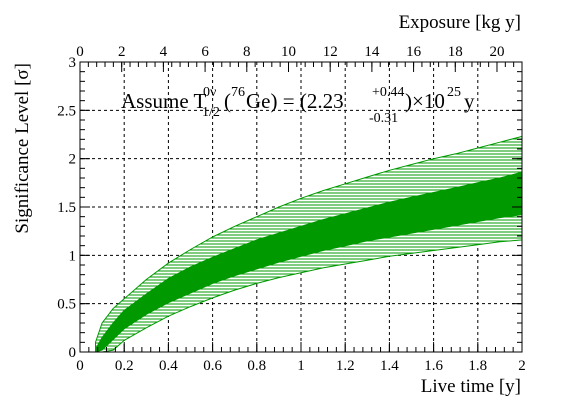 The height and width of the screenshot is (415, 566). What do you see at coordinates (73, 160) in the screenshot?
I see `y-tick-label: 2` at bounding box center [73, 160].